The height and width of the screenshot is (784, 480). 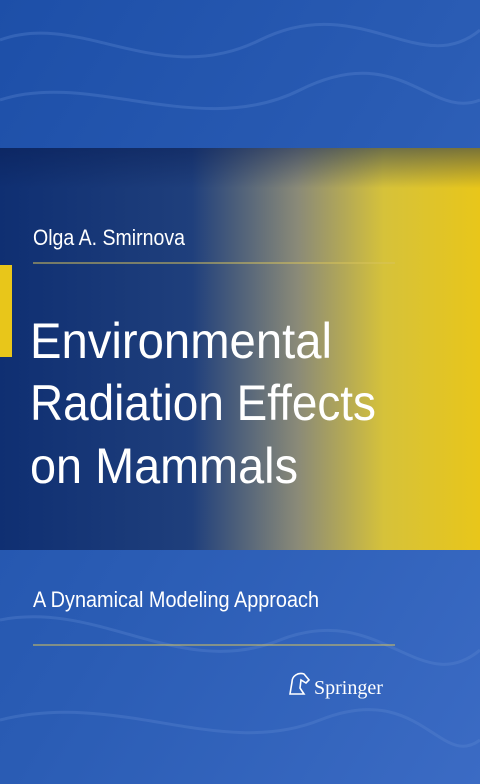 I want to click on title-line: Radiation Effects, so click(x=203, y=403).